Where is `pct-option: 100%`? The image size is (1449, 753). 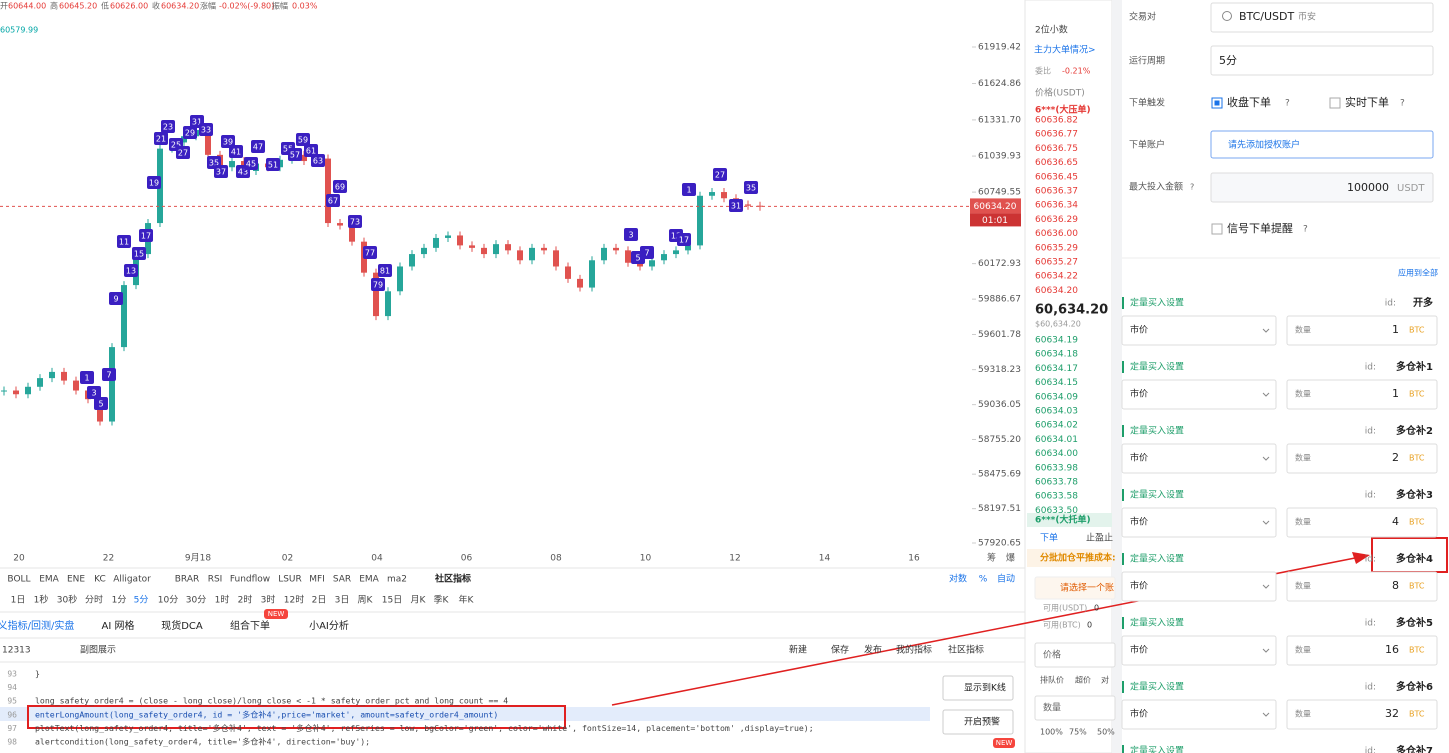 pct-option: 100% is located at coordinates (1051, 732).